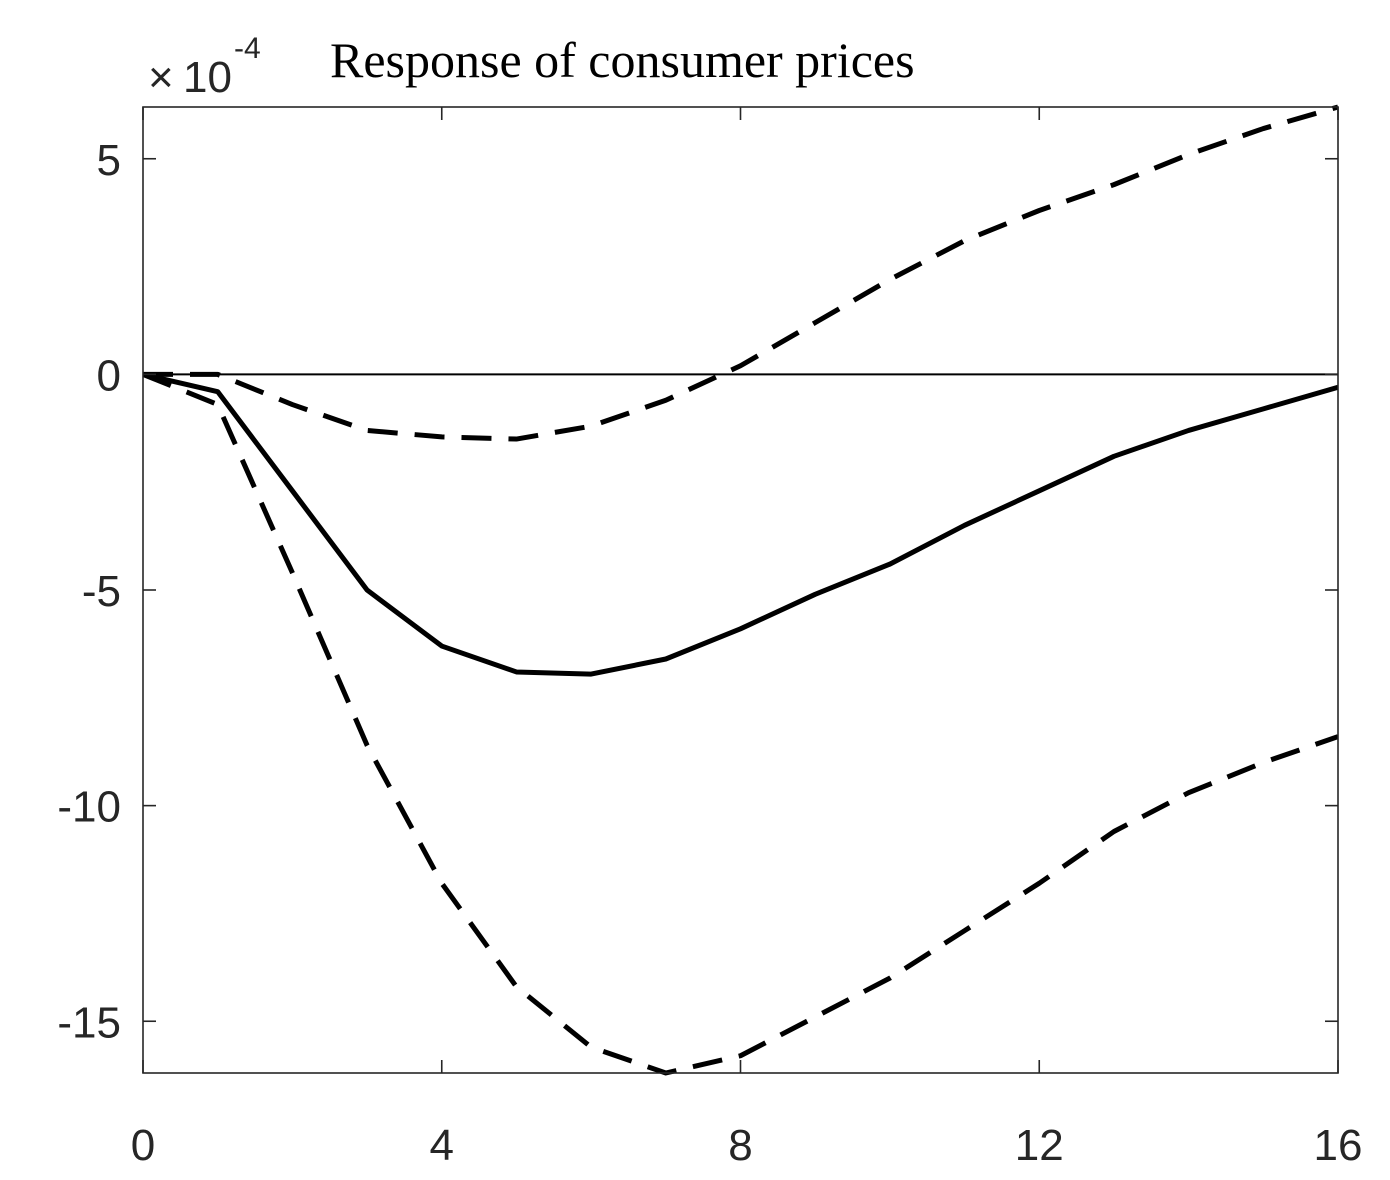  I want to click on y-tick-label--10: -10, so click(89, 807).